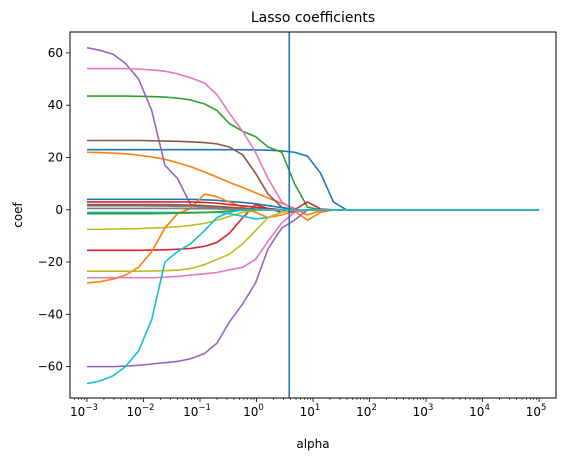  What do you see at coordinates (55, 53) in the screenshot?
I see `y-tick-label-7: 60` at bounding box center [55, 53].